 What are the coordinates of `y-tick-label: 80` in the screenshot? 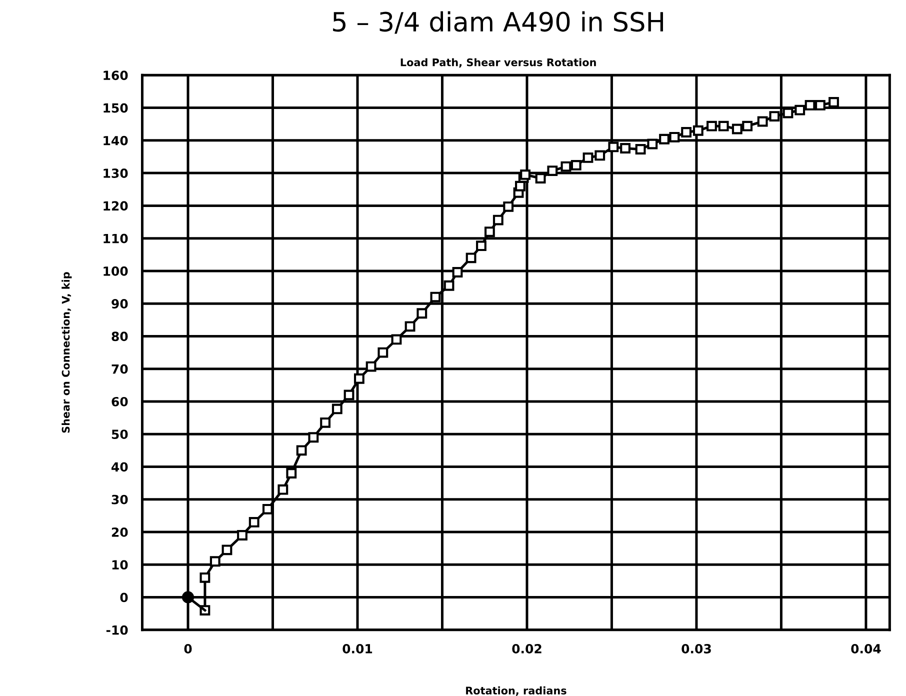 It's located at (120, 337).